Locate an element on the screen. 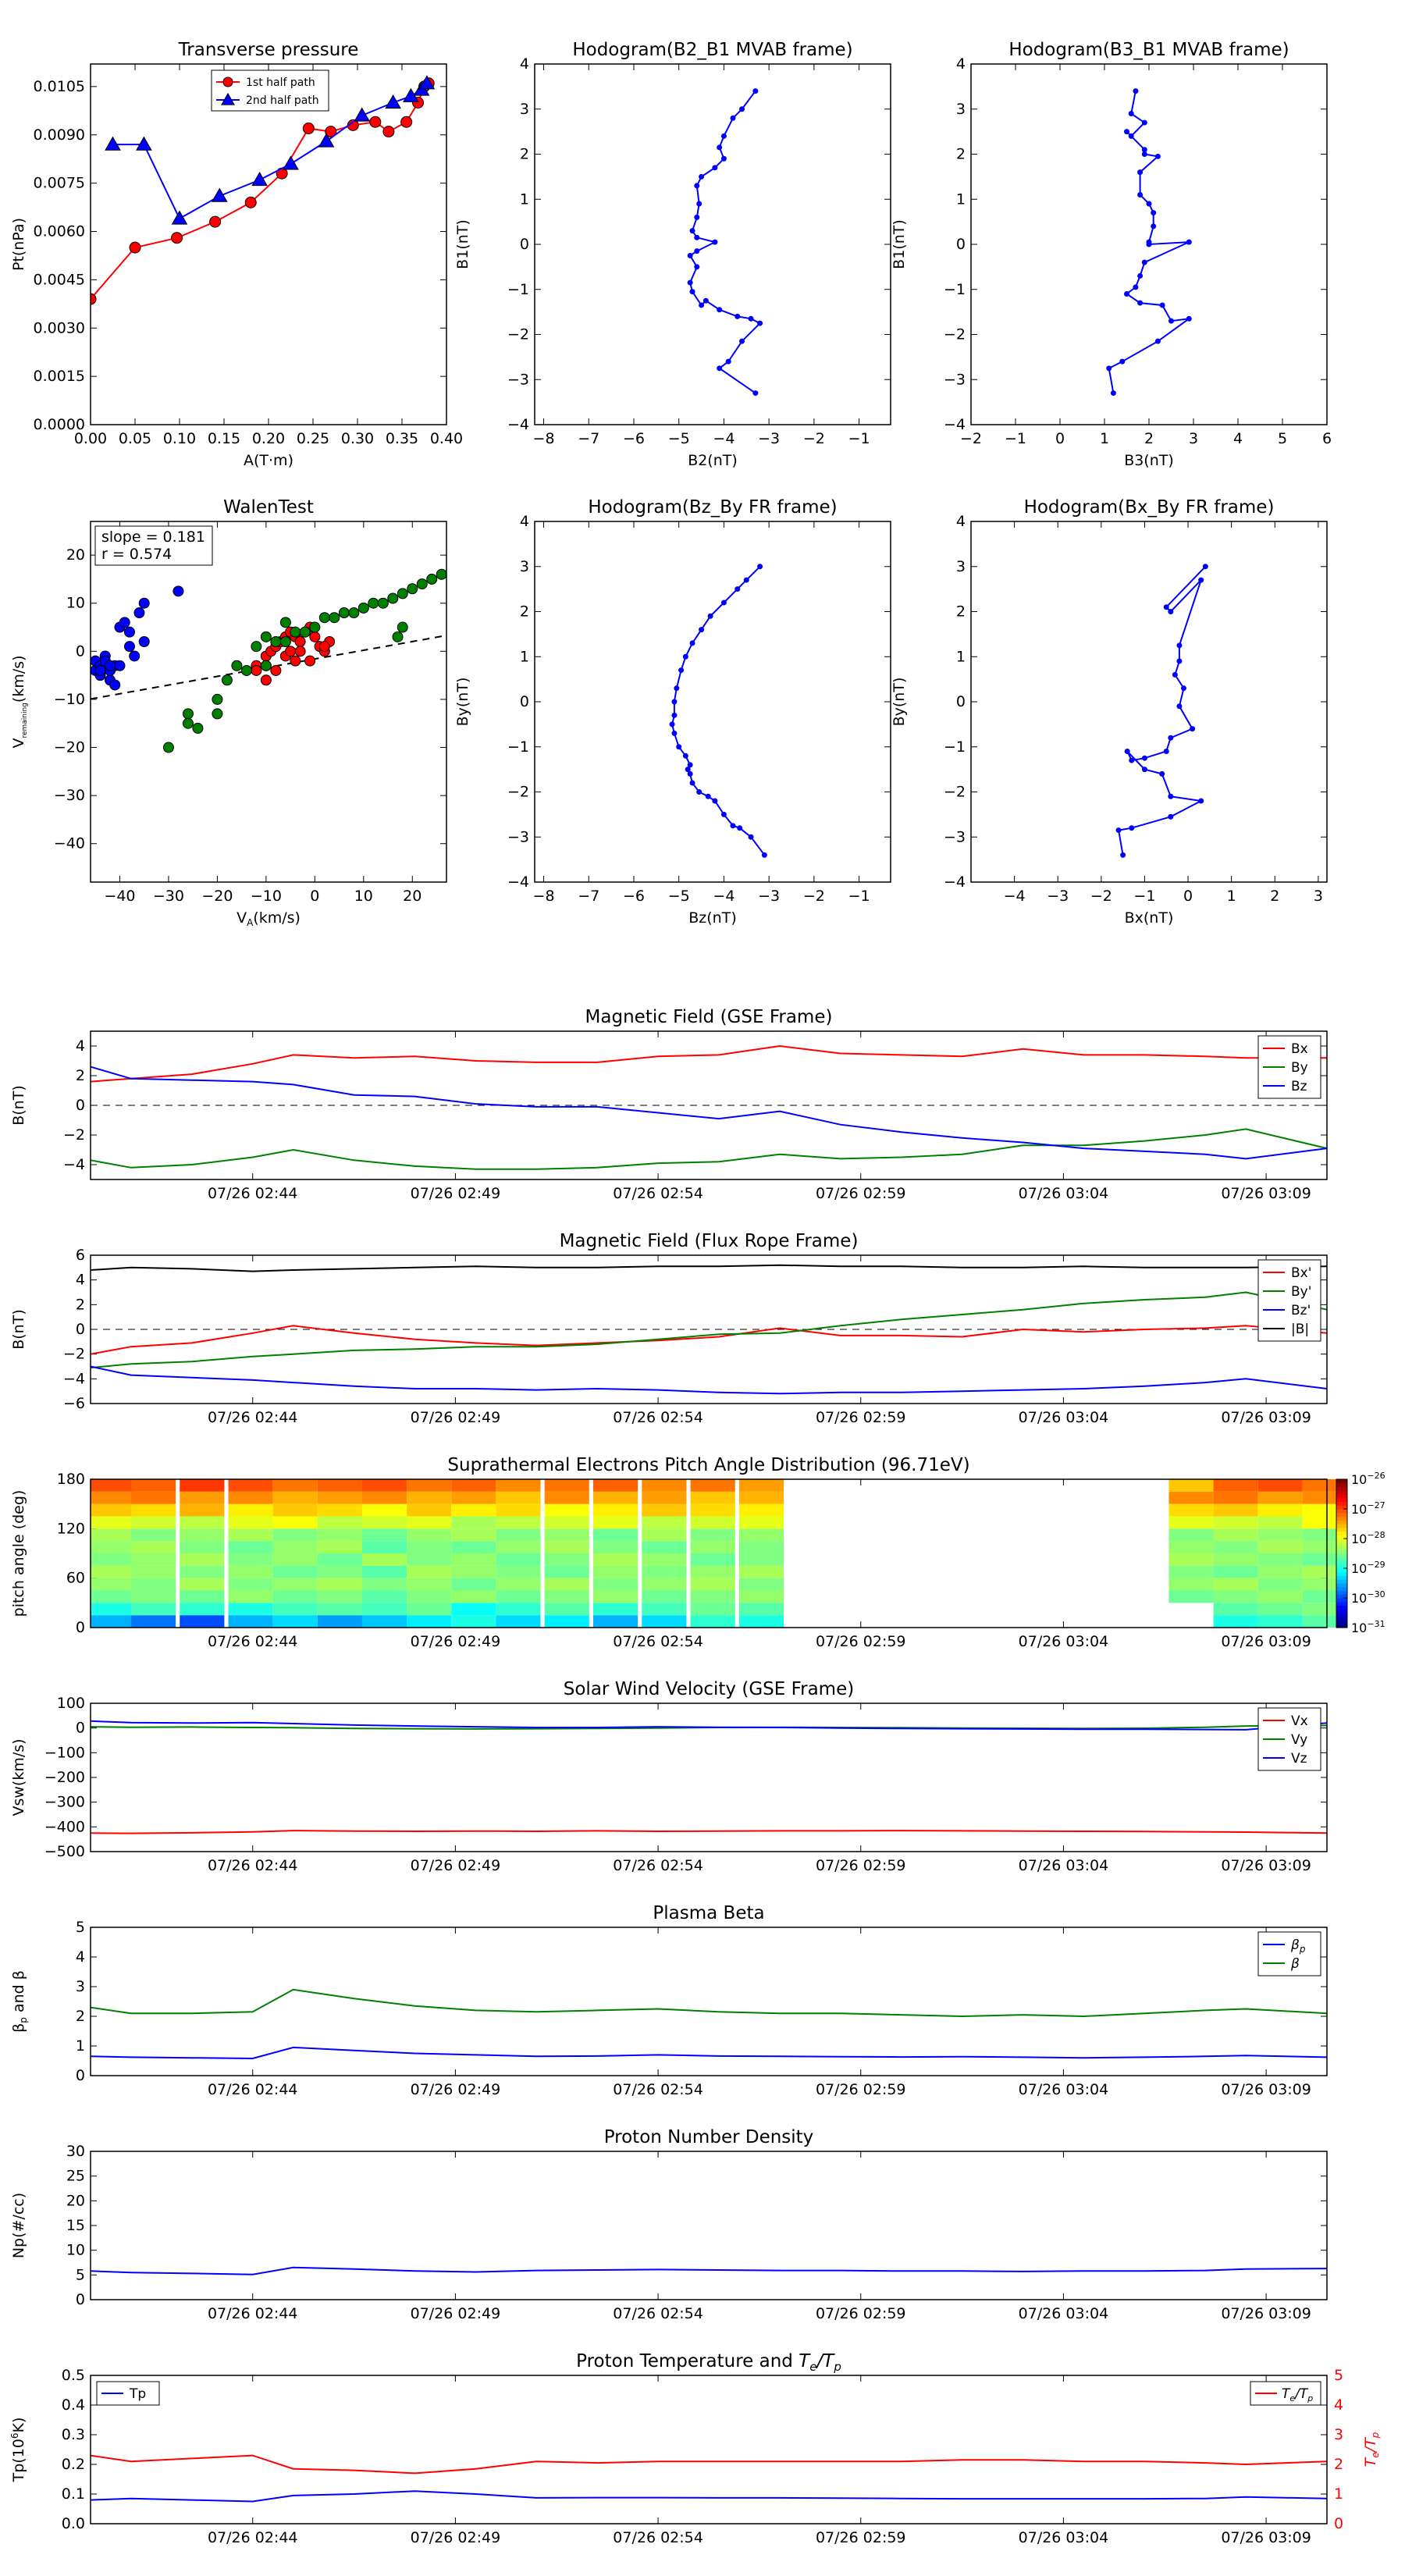 The height and width of the screenshot is (2576, 1405). y-tick-label: 4 is located at coordinates (961, 521).